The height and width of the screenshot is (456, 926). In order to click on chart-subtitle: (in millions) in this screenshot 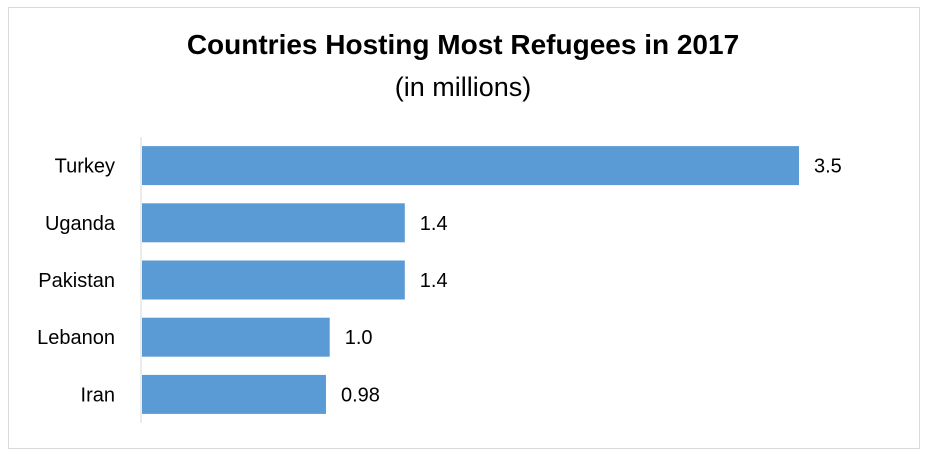, I will do `click(463, 87)`.